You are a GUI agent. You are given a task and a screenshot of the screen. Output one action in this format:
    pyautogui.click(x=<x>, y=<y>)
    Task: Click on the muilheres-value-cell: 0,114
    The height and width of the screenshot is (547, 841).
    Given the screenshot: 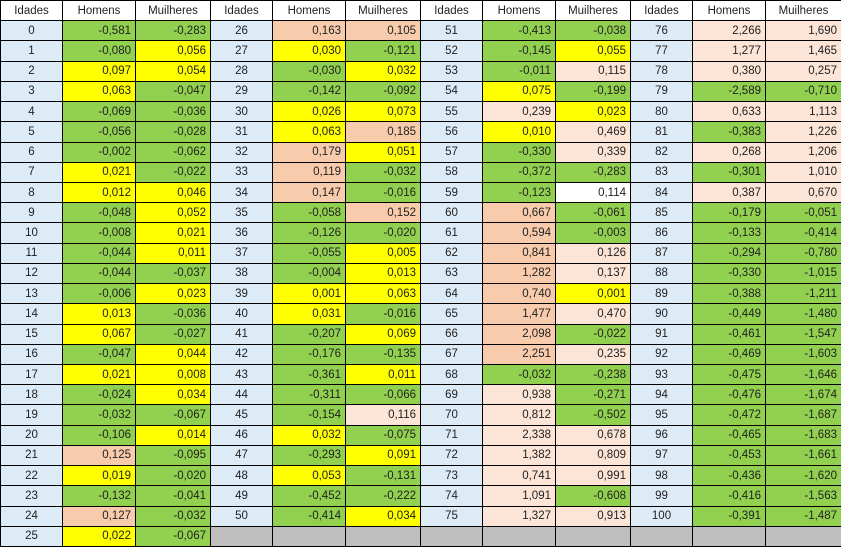 What is the action you would take?
    pyautogui.click(x=593, y=193)
    